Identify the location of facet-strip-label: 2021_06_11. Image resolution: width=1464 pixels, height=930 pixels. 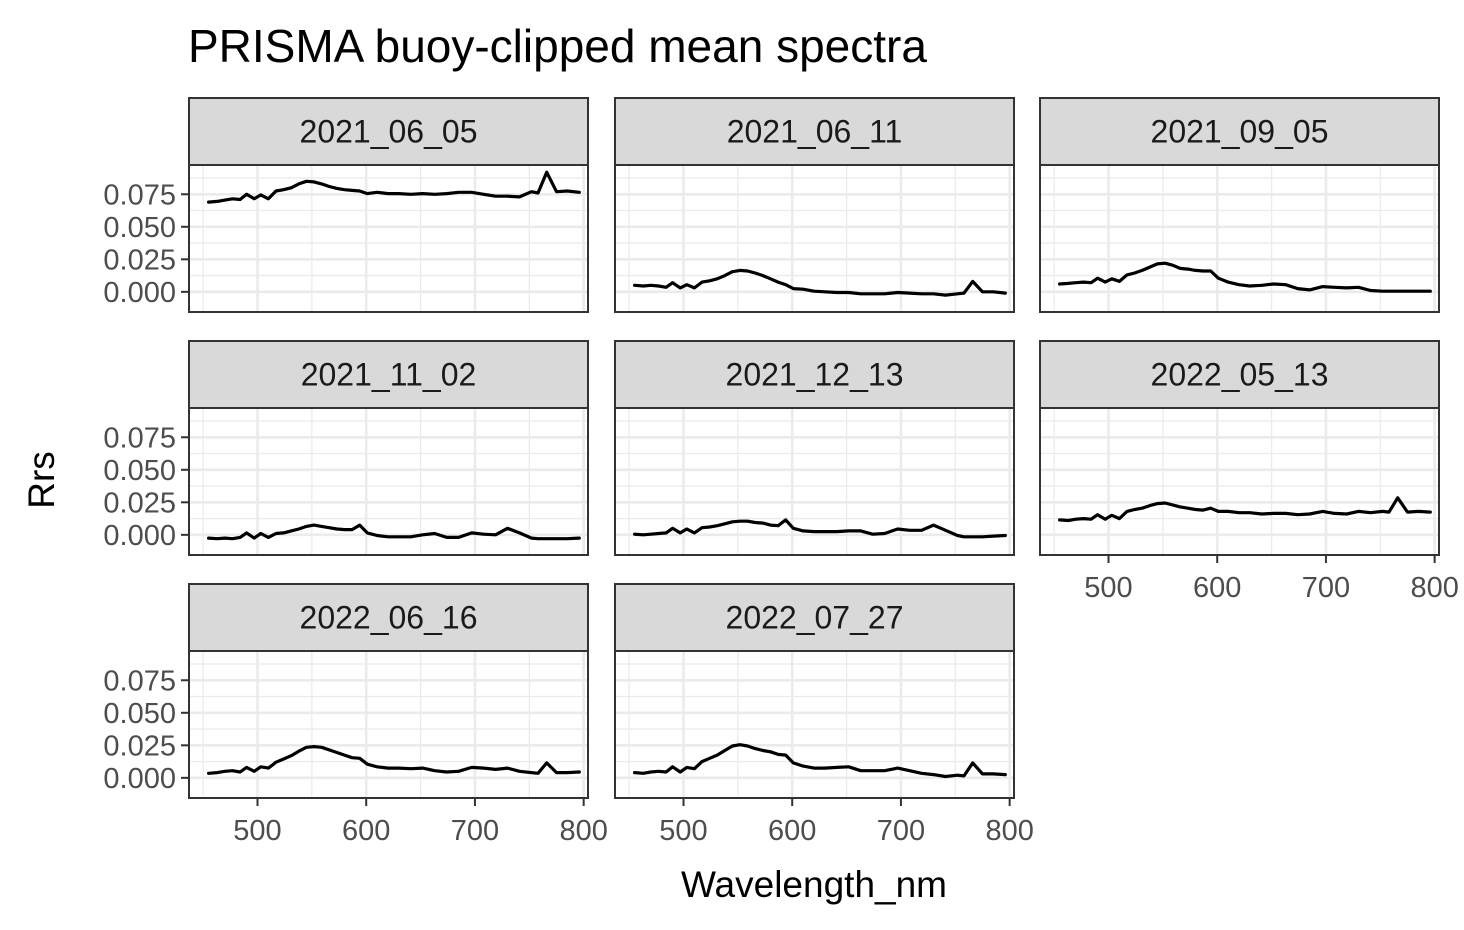
(815, 132).